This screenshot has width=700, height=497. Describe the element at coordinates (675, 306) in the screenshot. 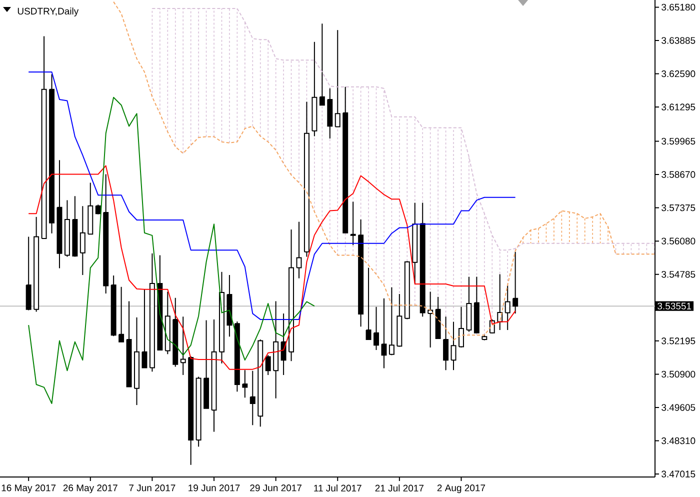

I see `ref-line-label: 3.53551` at that location.